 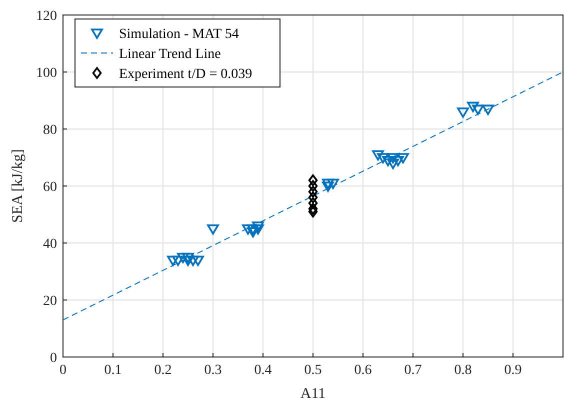 What do you see at coordinates (185, 74) in the screenshot?
I see `legend-label: Experiment t/D = 0.039` at bounding box center [185, 74].